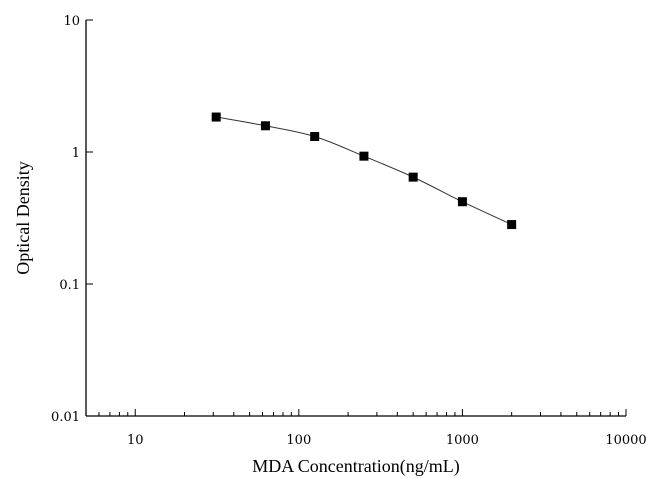 The image size is (646, 478). Describe the element at coordinates (65, 417) in the screenshot. I see `y-tick-label: 0.01` at that location.